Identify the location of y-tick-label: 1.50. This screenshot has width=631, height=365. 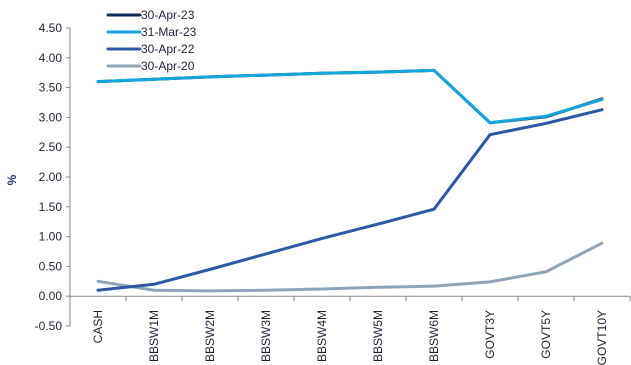
(51, 207).